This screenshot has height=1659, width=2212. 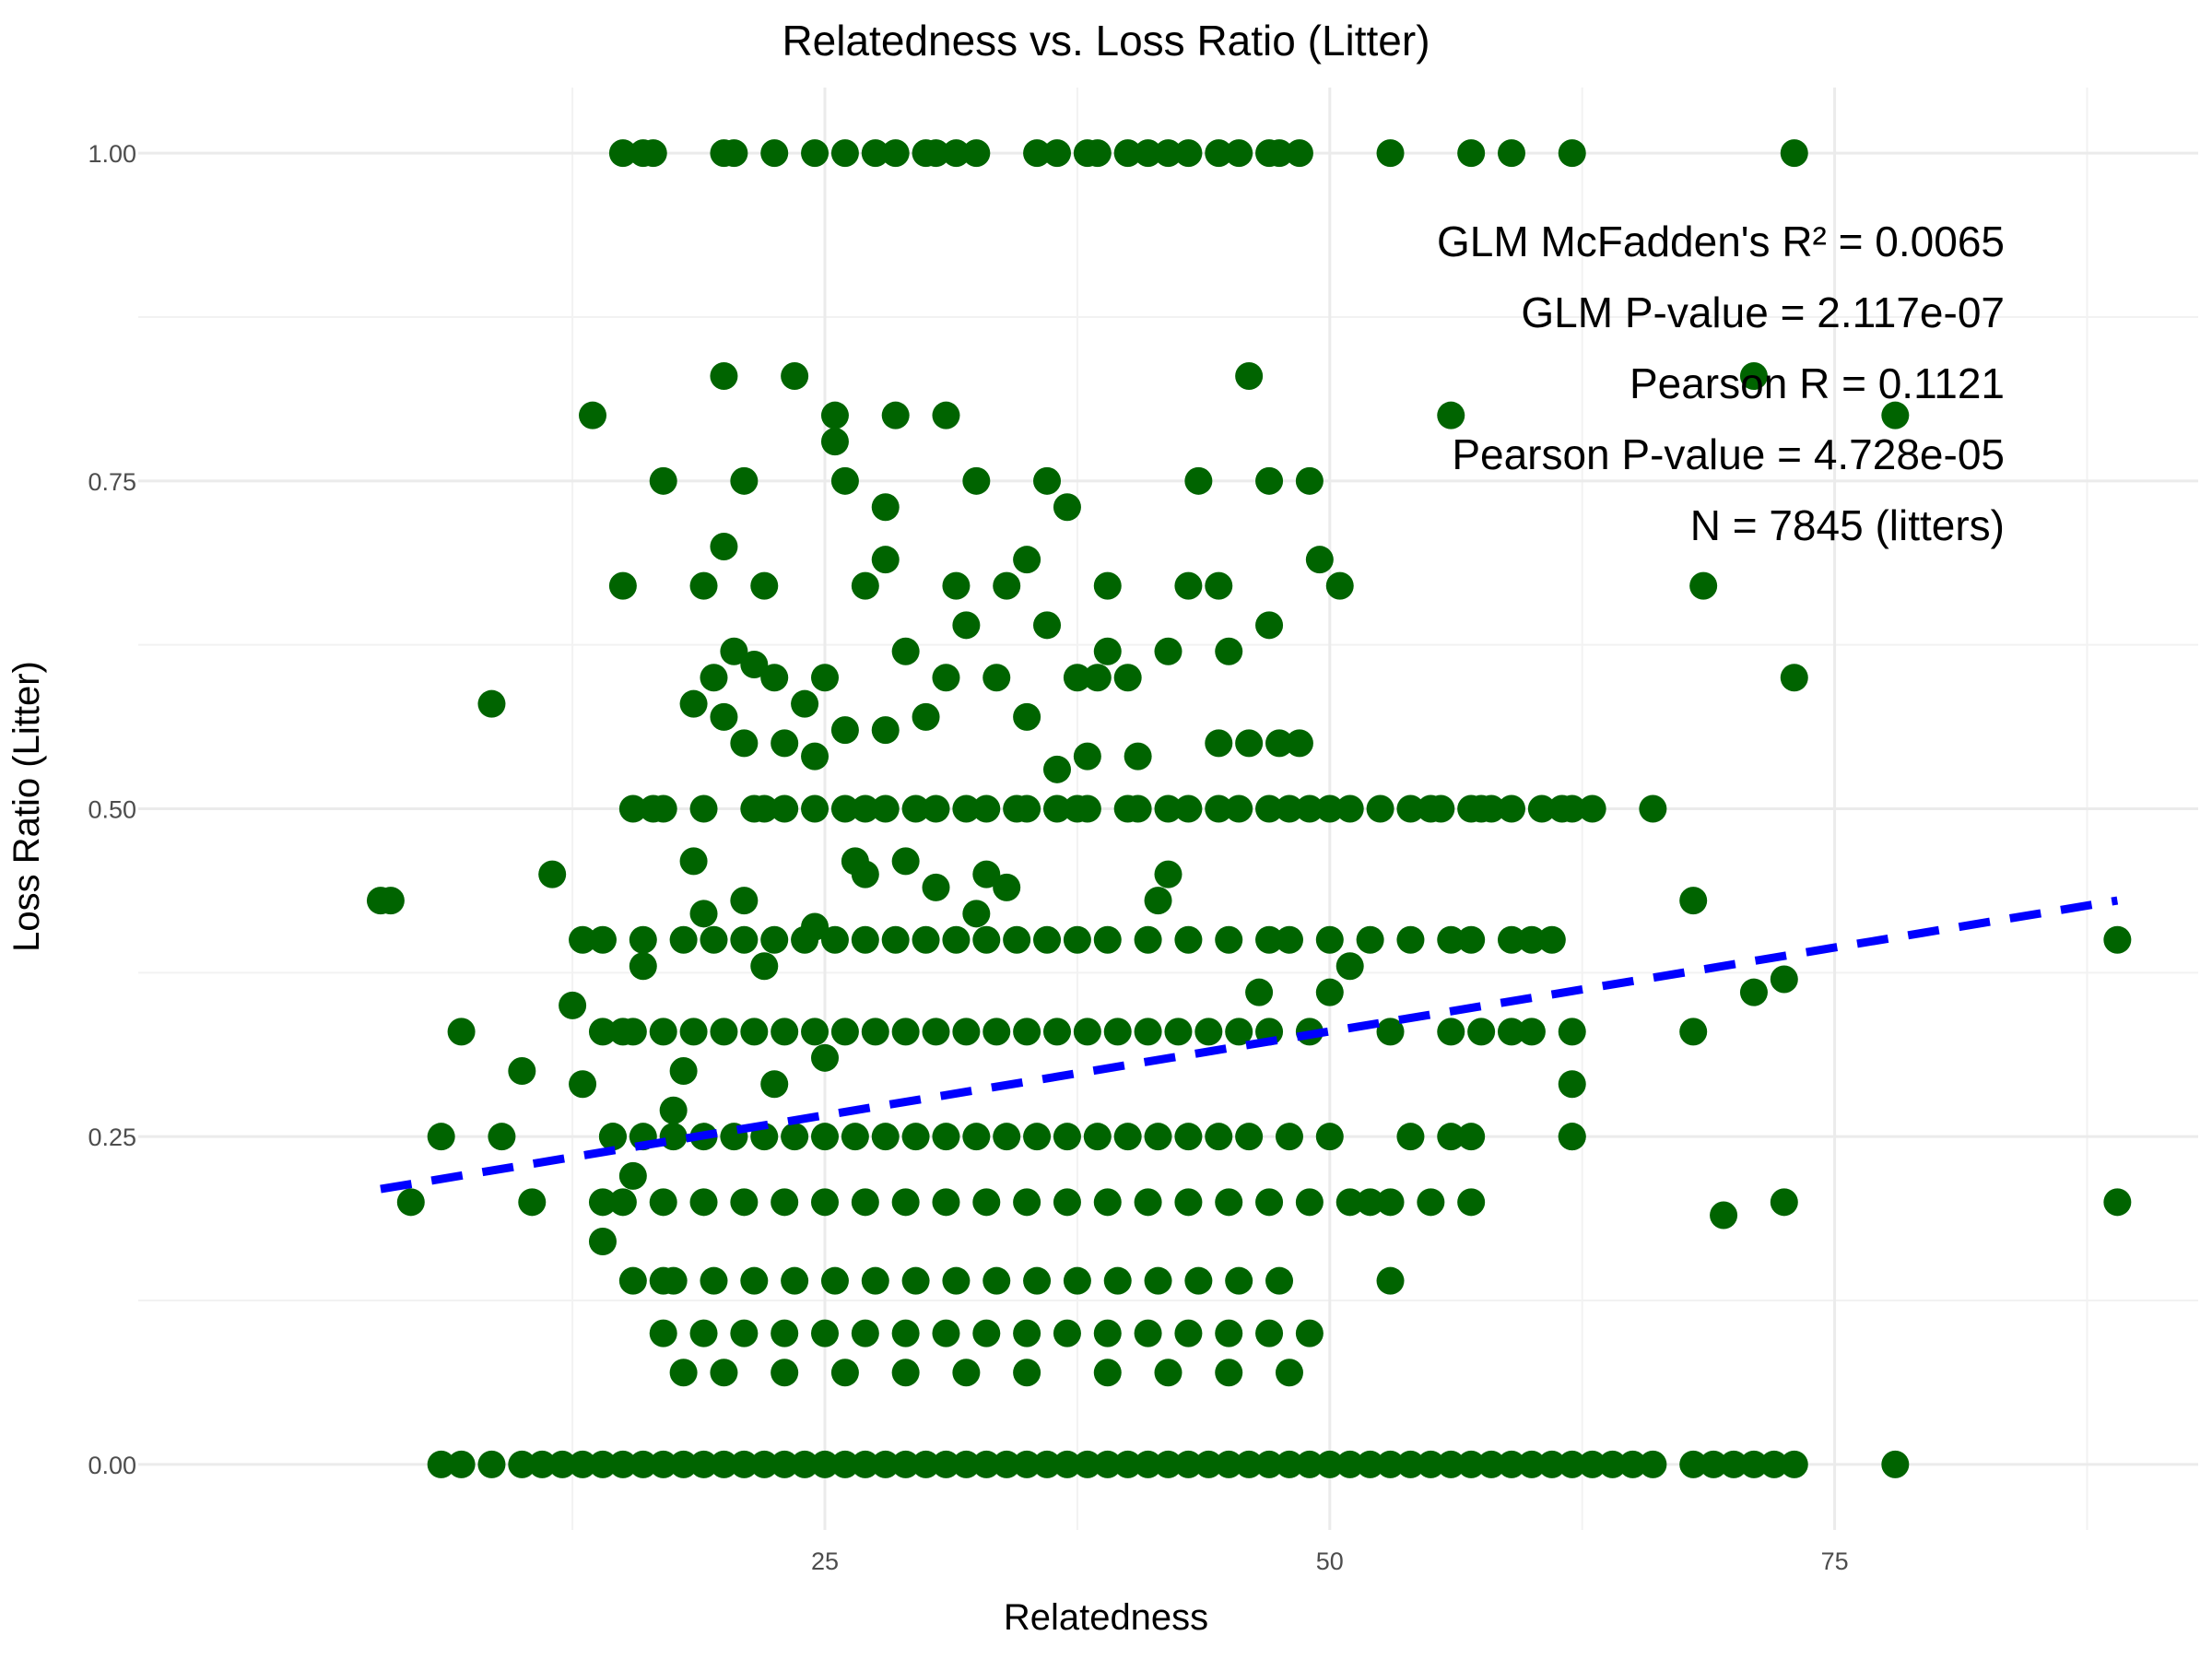 What do you see at coordinates (1106, 1617) in the screenshot?
I see `x-axis-label: Relatedness` at bounding box center [1106, 1617].